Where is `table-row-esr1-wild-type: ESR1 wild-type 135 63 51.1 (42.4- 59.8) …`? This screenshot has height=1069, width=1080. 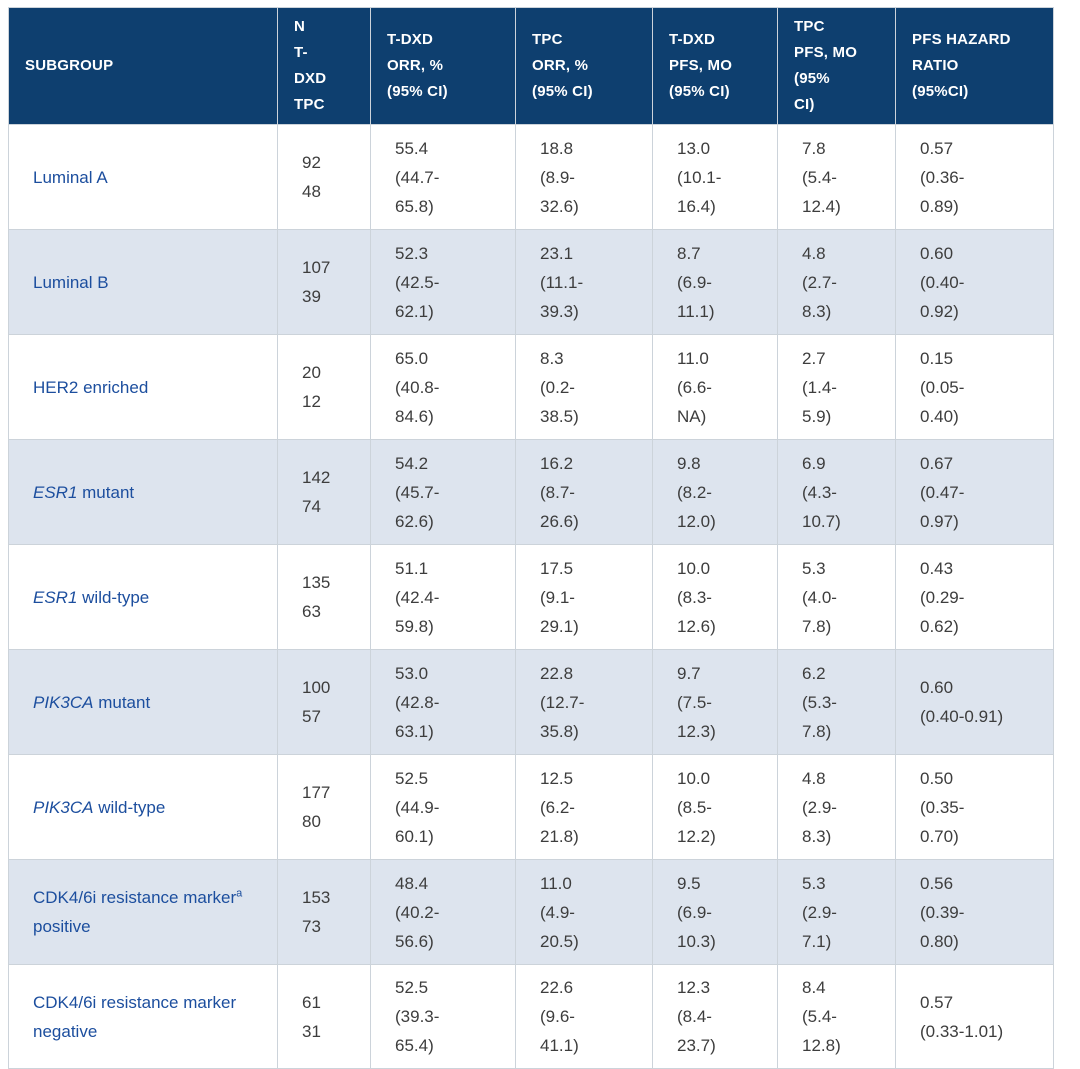 table-row-esr1-wild-type: ESR1 wild-type 135 63 51.1 (42.4- 59.8) … is located at coordinates (531, 597).